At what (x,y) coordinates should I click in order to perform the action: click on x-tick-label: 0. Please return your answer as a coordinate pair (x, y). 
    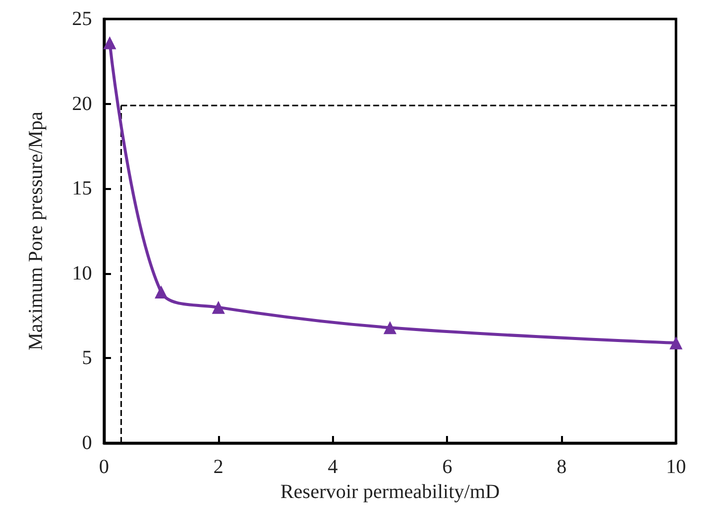
    Looking at the image, I should click on (104, 467).